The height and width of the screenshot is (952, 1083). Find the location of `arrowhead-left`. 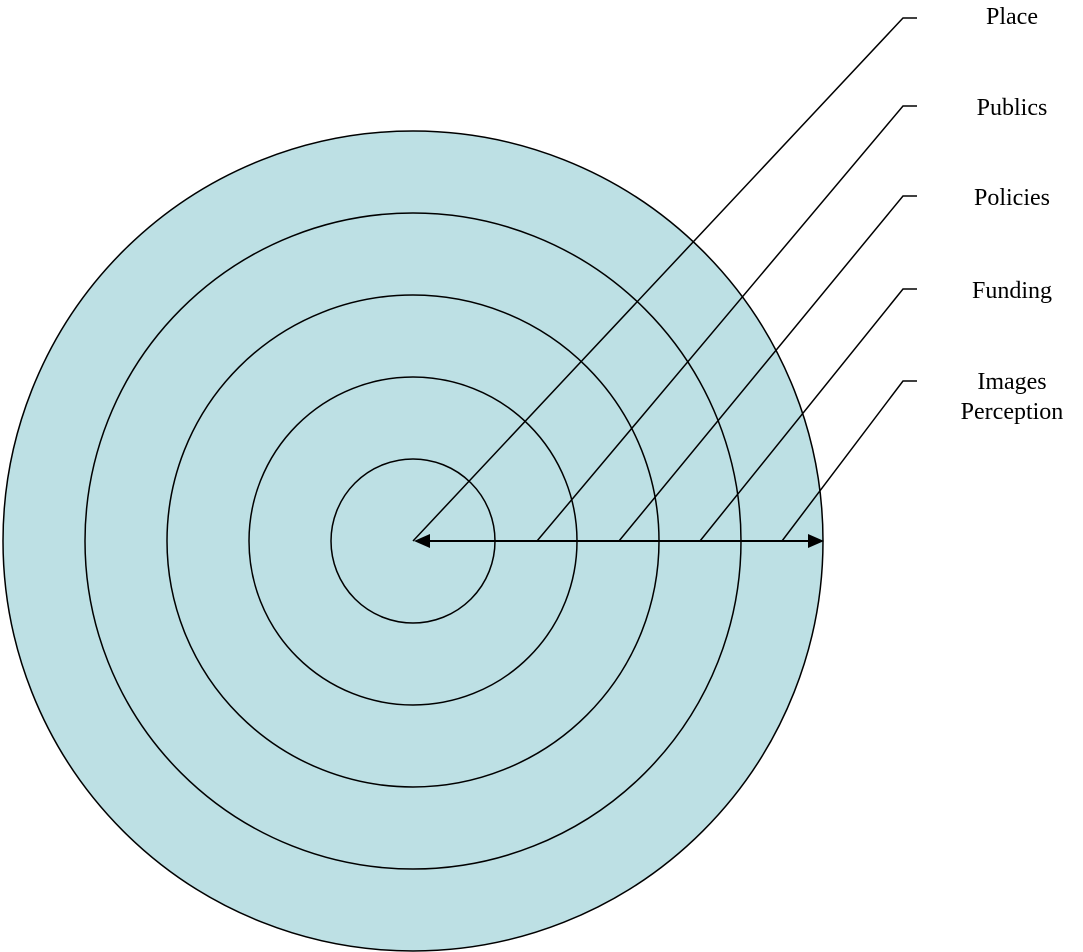

arrowhead-left is located at coordinates (422, 541).